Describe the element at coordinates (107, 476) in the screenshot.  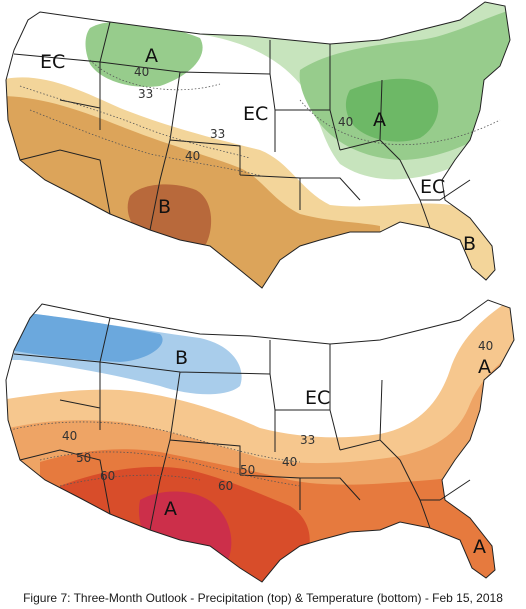
I see `temp-contour-60-west: 60` at that location.